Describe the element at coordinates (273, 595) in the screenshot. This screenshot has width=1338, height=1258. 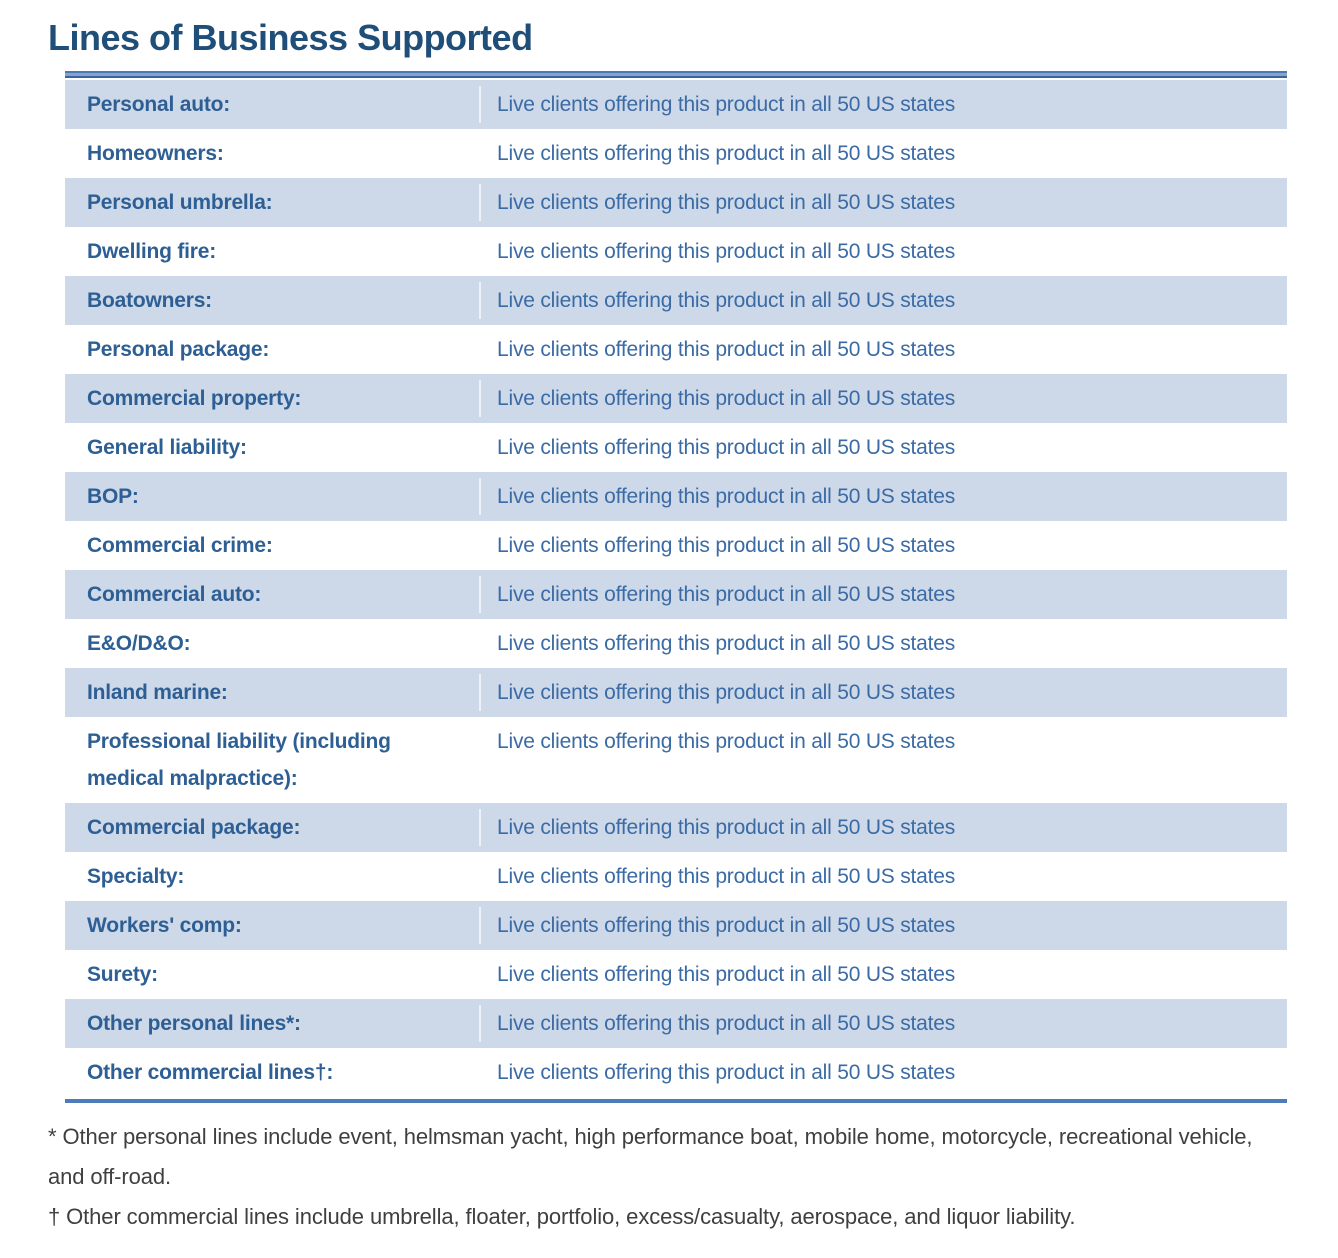
I see `row-label: Commercial auto:` at that location.